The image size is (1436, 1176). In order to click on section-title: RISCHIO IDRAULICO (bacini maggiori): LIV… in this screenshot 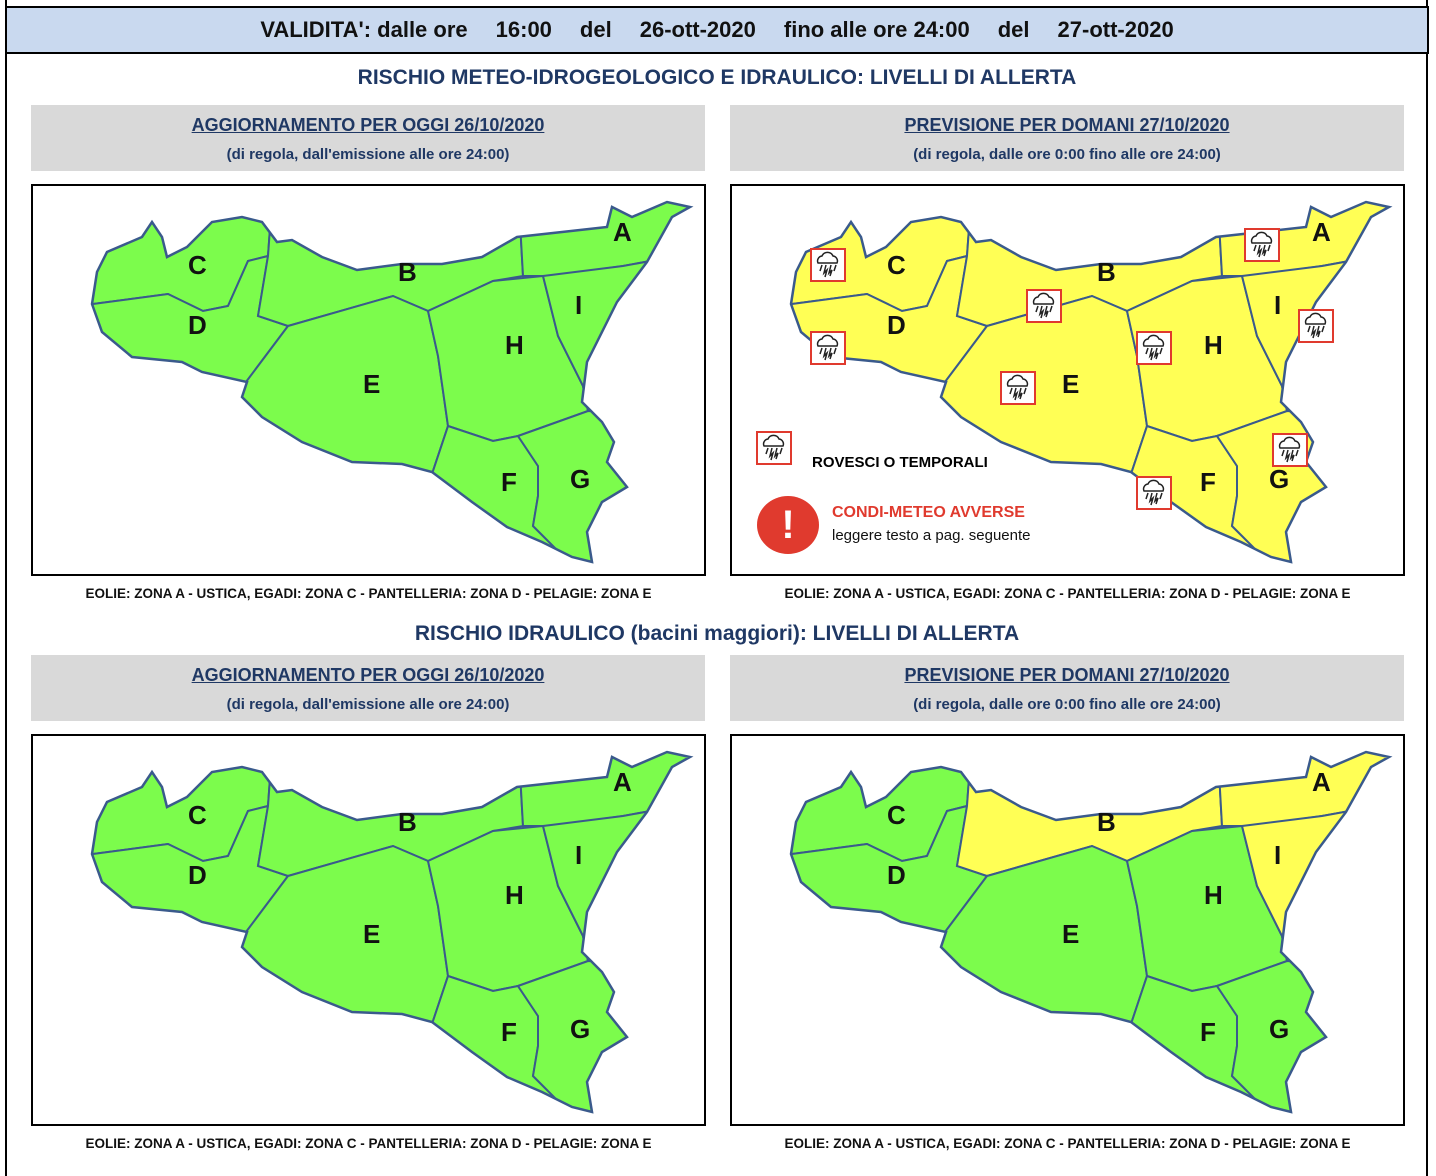, I will do `click(717, 633)`.